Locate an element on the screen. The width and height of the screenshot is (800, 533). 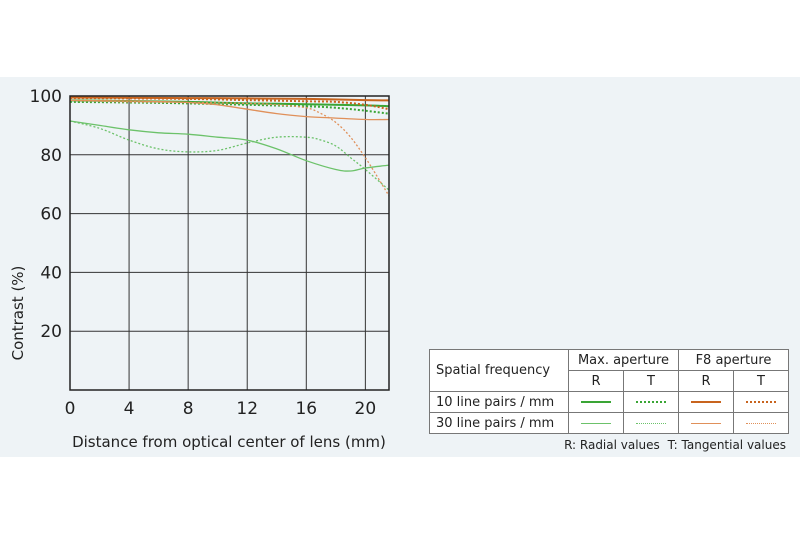
legend-swatch-30-f8-r is located at coordinates (706, 423).